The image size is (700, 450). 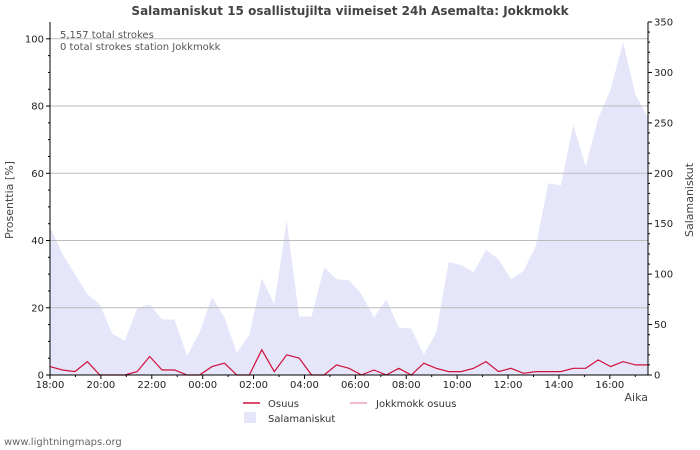 What do you see at coordinates (663, 23) in the screenshot?
I see `y-right-tick-label: 350` at bounding box center [663, 23].